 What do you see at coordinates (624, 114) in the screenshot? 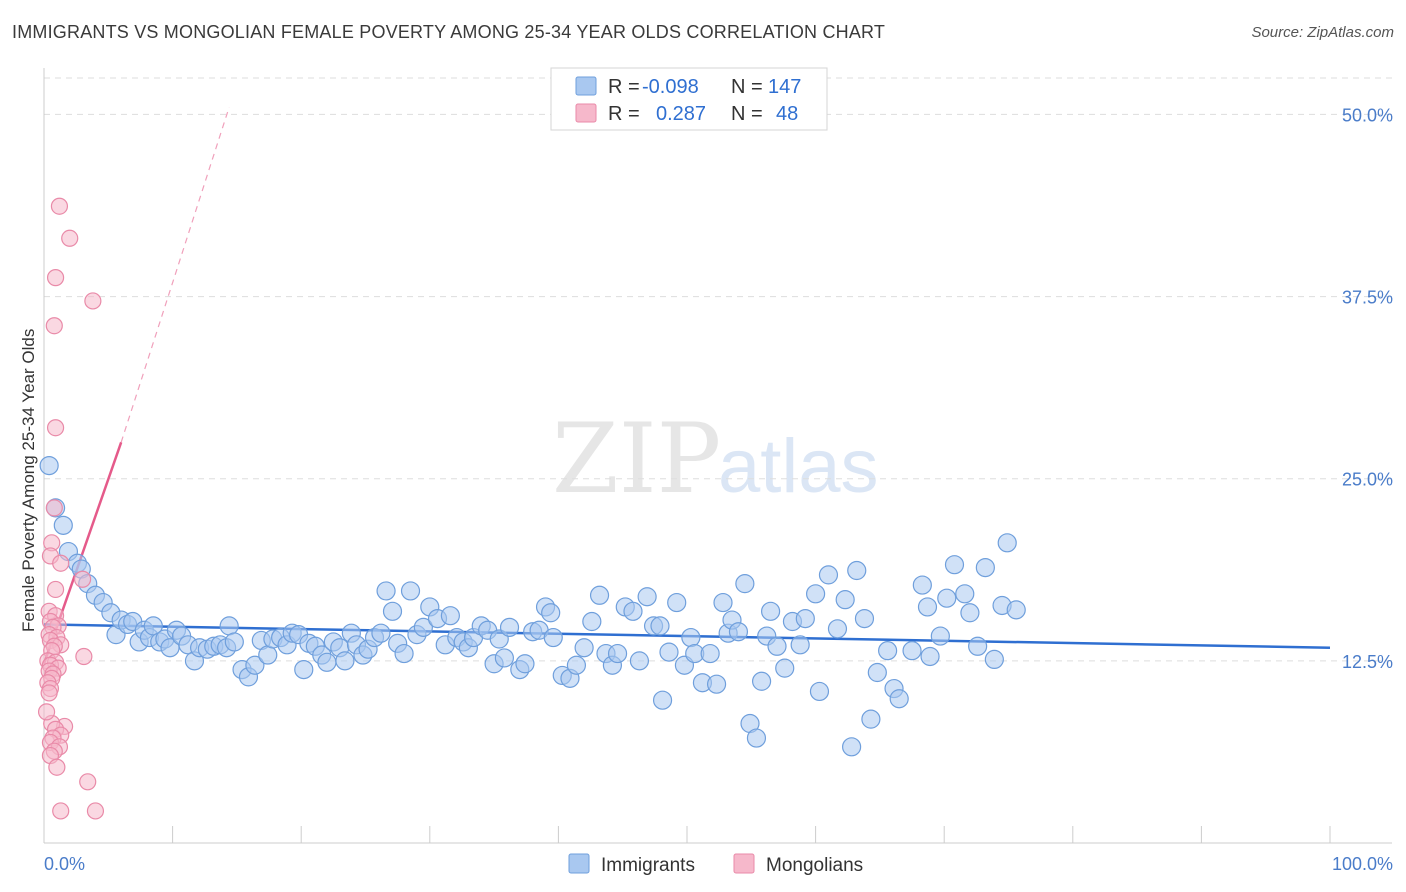
I see `legend-r-label-2: R =` at bounding box center [624, 114].